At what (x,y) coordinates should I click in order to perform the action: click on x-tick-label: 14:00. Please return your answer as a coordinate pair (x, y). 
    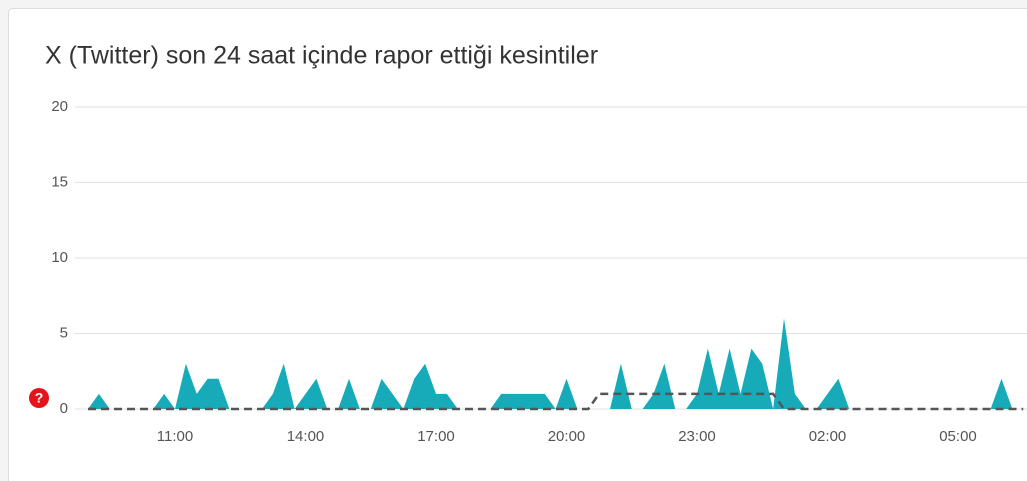
    Looking at the image, I should click on (306, 436).